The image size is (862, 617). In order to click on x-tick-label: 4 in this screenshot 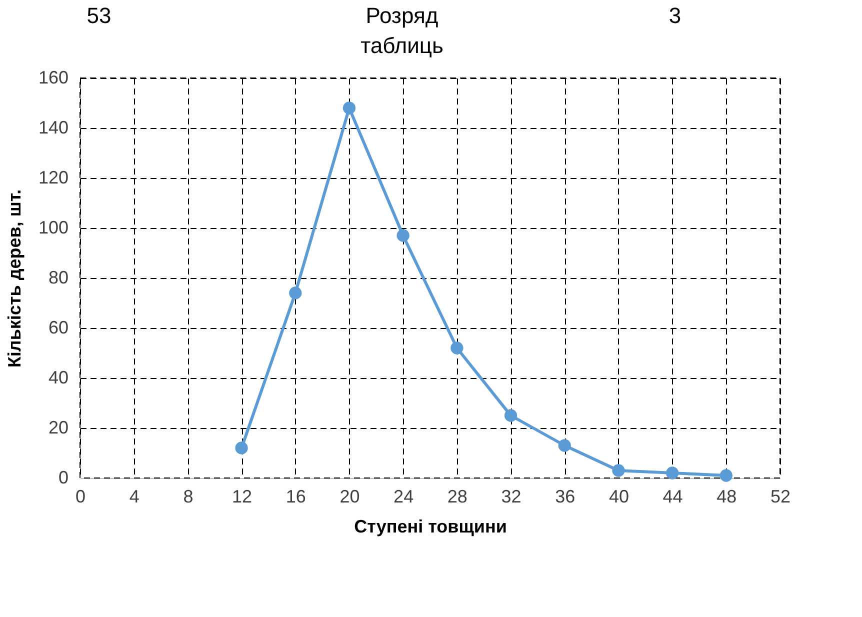, I will do `click(134, 496)`.